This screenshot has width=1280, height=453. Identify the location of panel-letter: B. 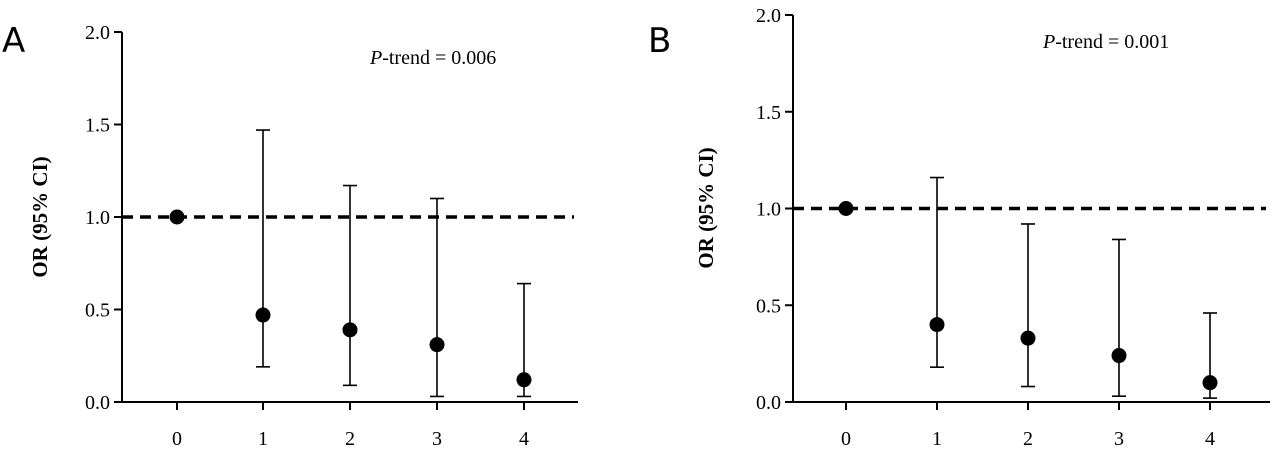
(659, 41).